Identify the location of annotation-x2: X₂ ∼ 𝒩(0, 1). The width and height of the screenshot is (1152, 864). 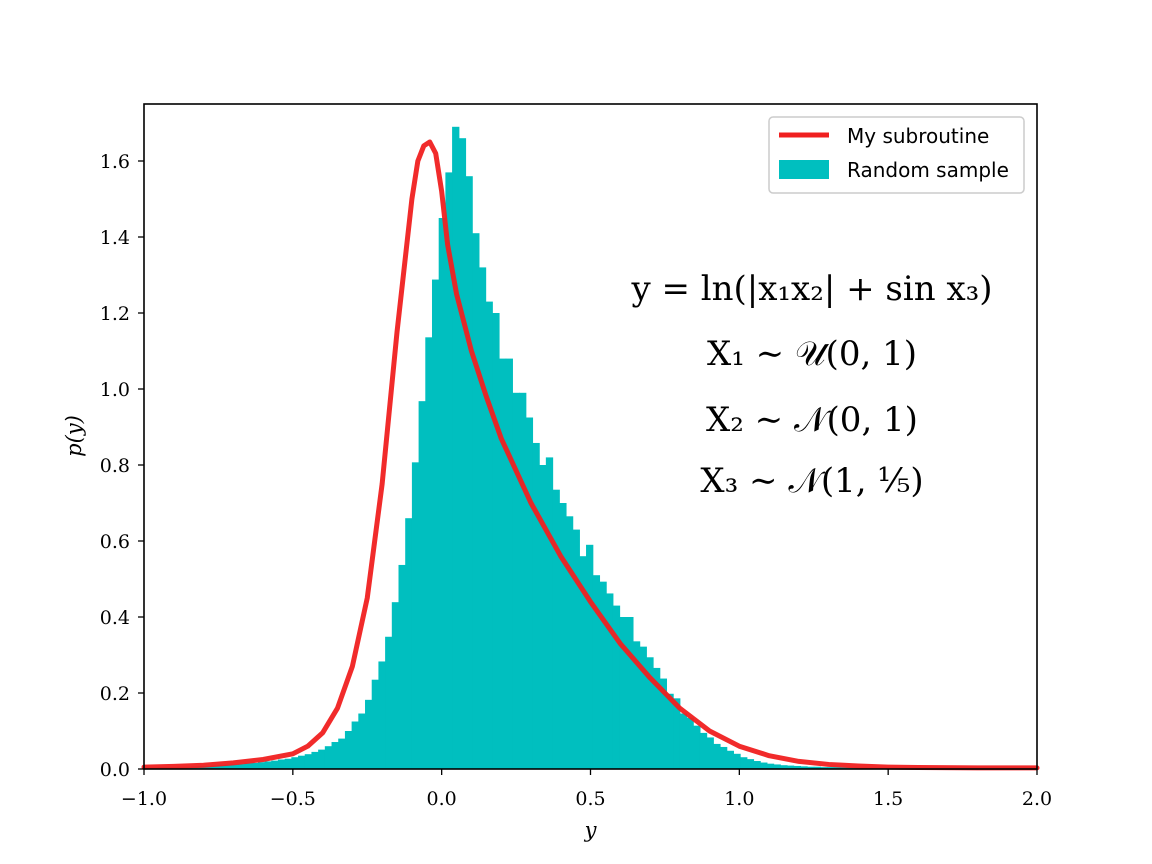
(812, 420).